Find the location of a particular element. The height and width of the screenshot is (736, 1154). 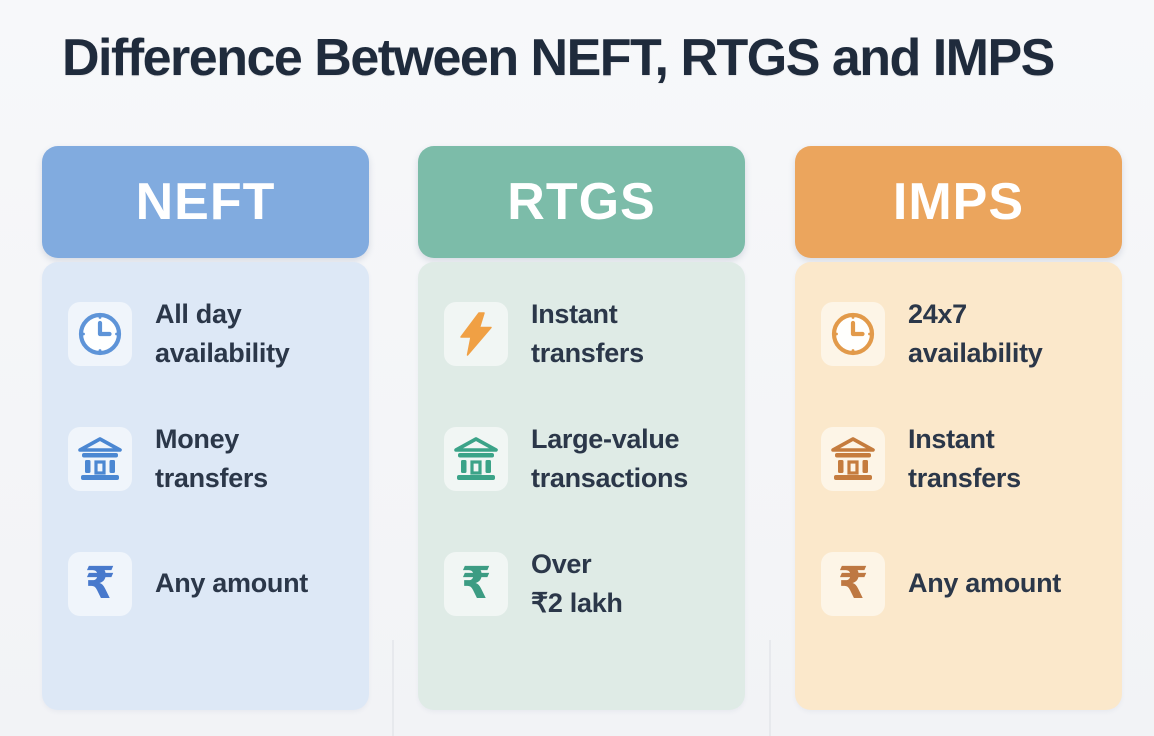

feature-row: Money transfers is located at coordinates (213, 458).